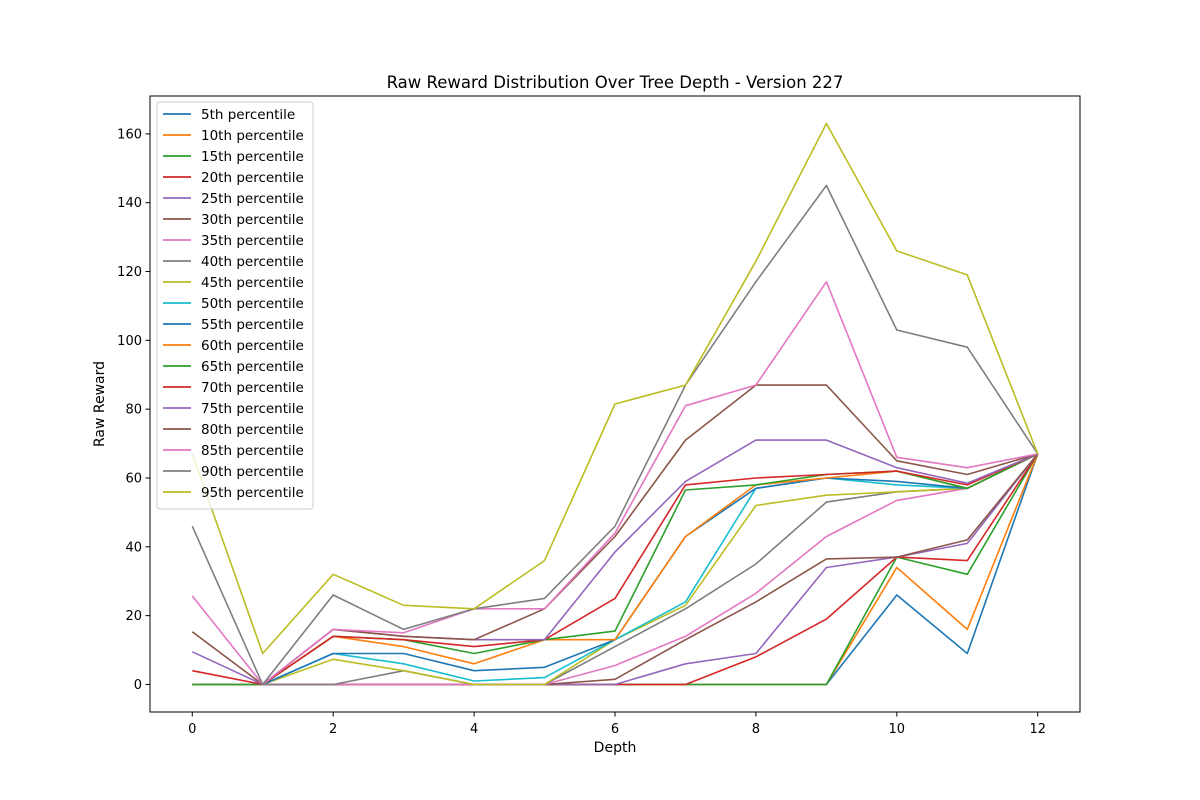 The image size is (1200, 800). I want to click on y-tick-label: 0, so click(138, 685).